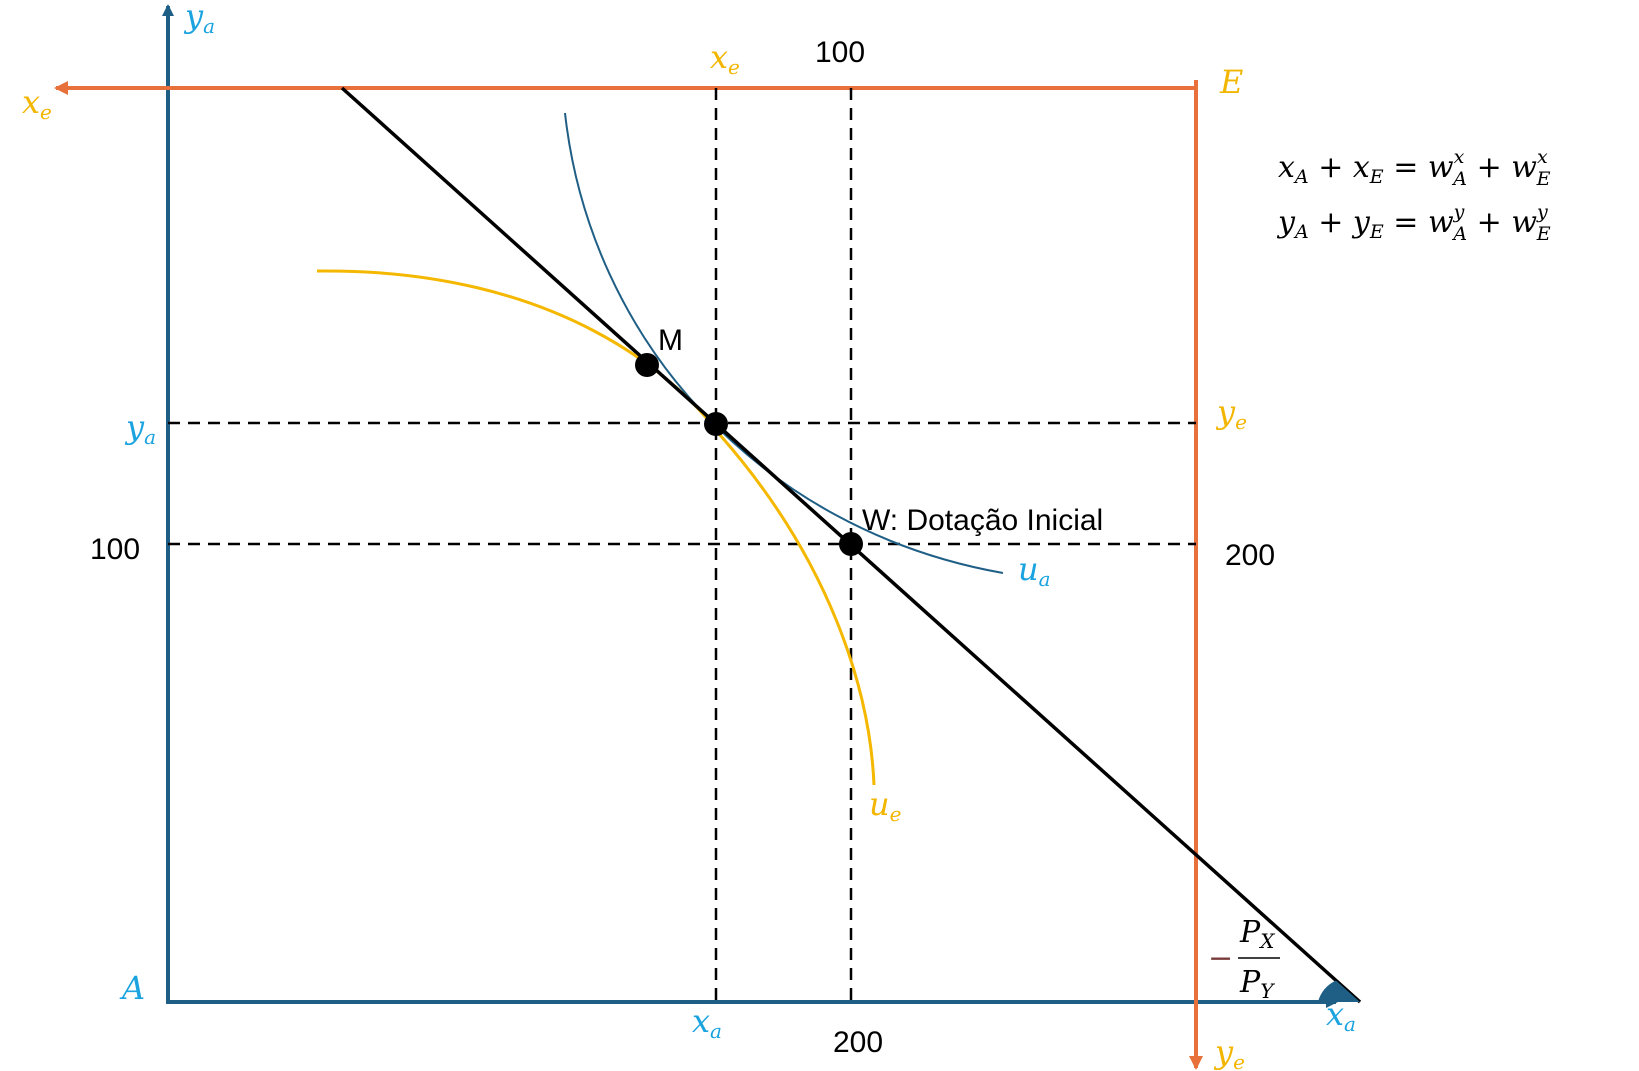 This screenshot has height=1071, width=1639. I want to click on ue-curve-label: ue, so click(885, 805).